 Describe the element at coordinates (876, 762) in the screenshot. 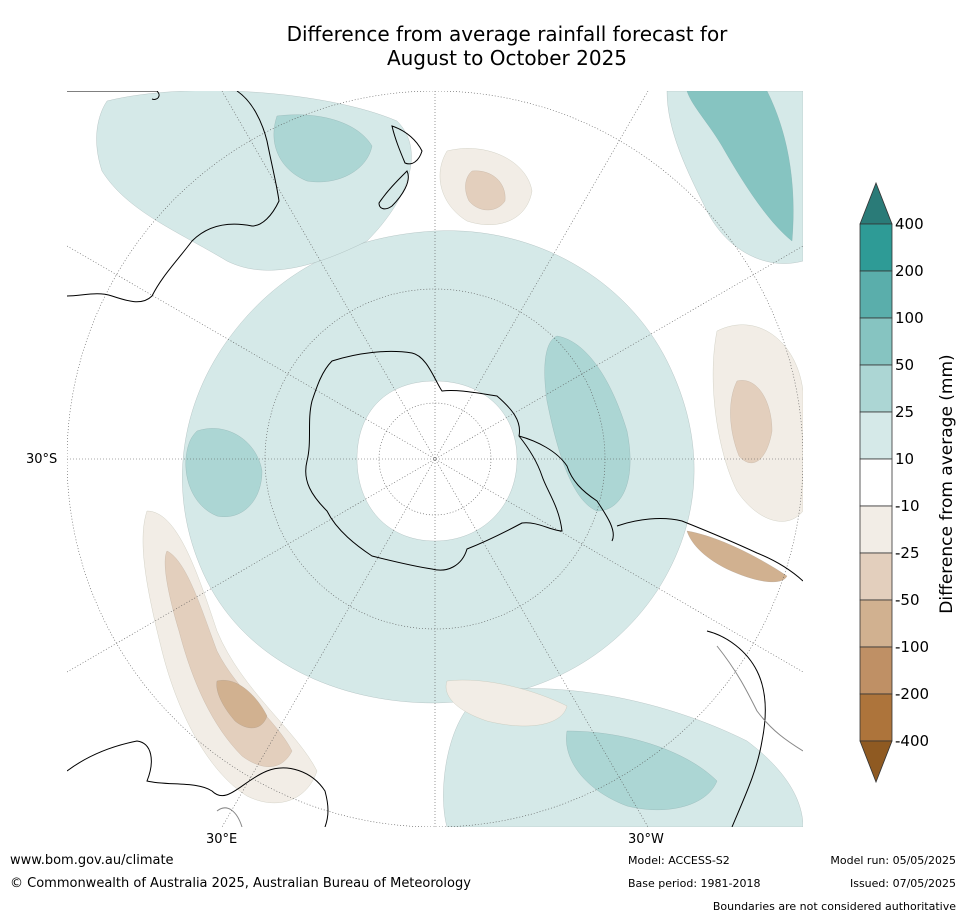

I see `colorbar-under-triangle` at that location.